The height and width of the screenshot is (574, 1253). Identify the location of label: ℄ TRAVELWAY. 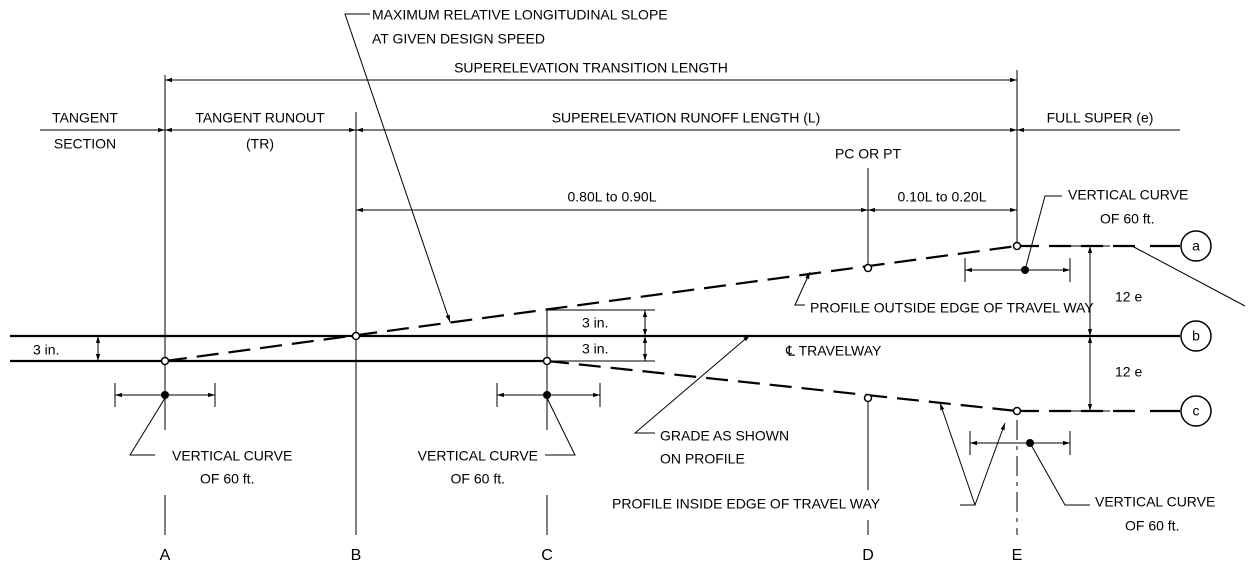
(833, 351).